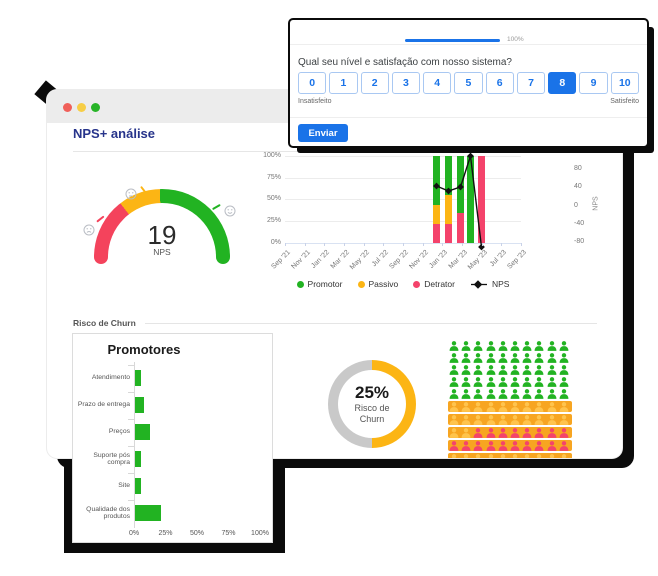 The height and width of the screenshot is (576, 658). I want to click on promoters-x-tick: 50%, so click(196, 533).